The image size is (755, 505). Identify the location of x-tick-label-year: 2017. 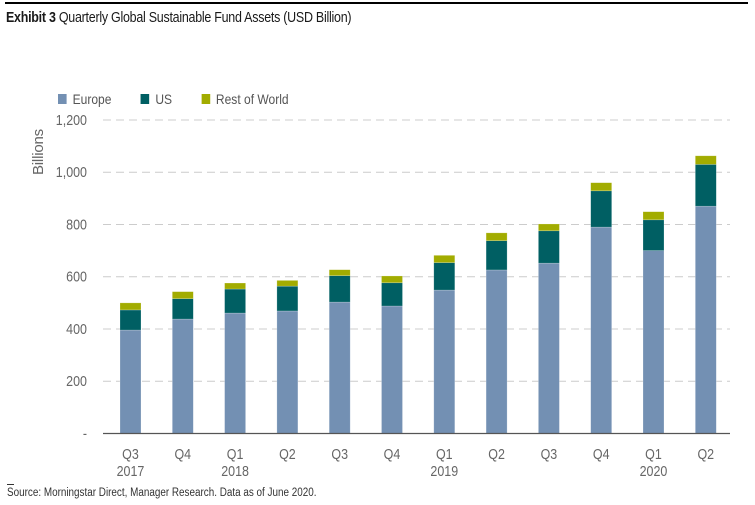
(131, 471).